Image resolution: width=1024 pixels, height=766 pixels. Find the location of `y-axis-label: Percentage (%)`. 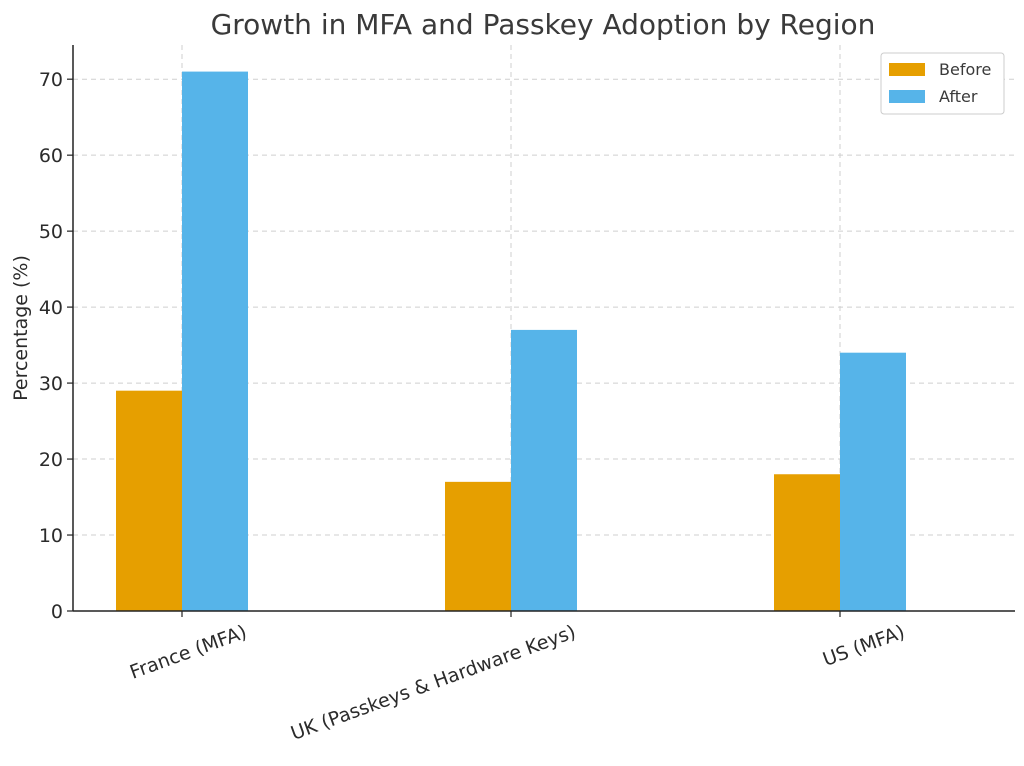

y-axis-label: Percentage (%) is located at coordinates (21, 328).